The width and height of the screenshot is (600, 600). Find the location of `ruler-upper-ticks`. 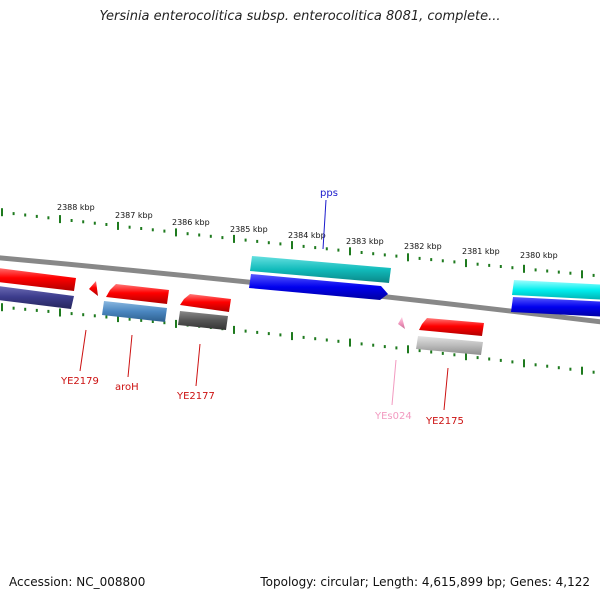

ruler-upper-ticks is located at coordinates (298, 243).